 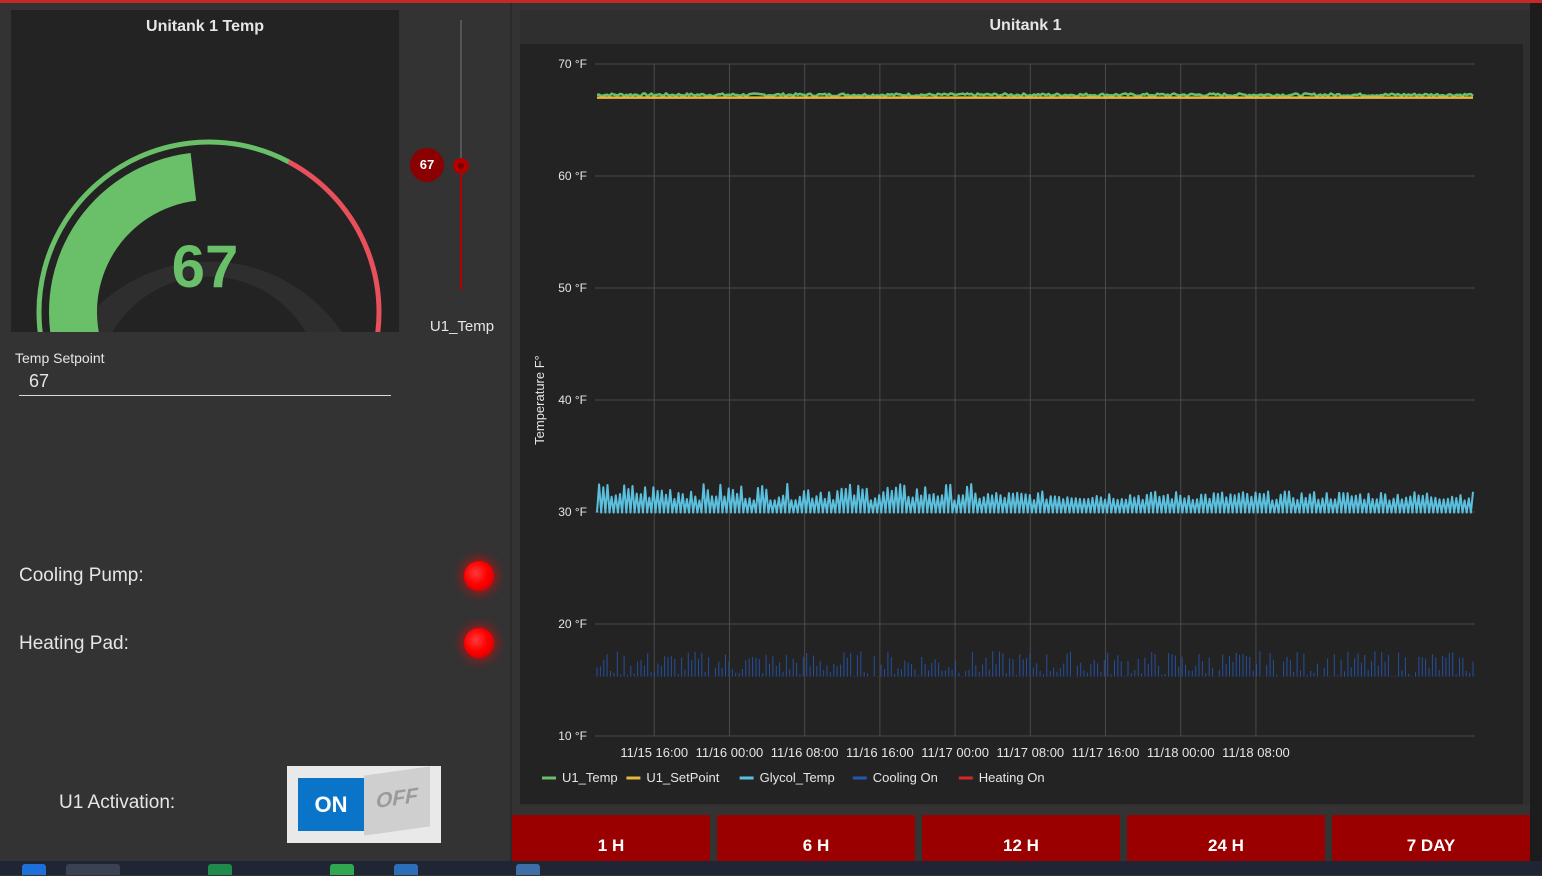 What do you see at coordinates (342, 869) in the screenshot?
I see `chat-taskbar-icon` at bounding box center [342, 869].